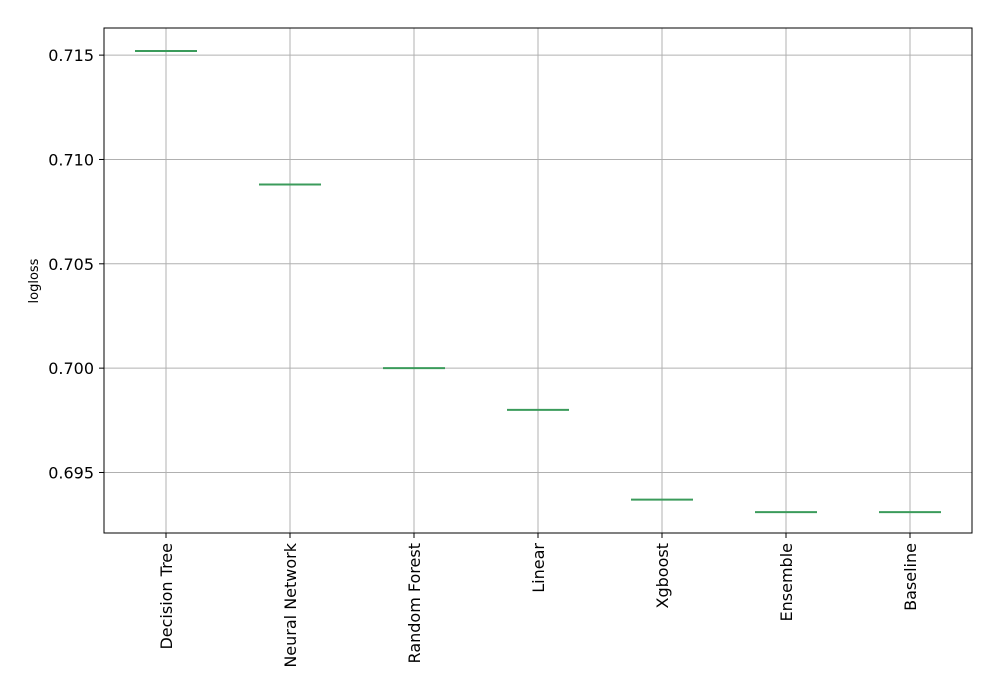 This screenshot has height=700, width=1000. Describe the element at coordinates (71, 55) in the screenshot. I see `y-tick-label: 0.715` at that location.